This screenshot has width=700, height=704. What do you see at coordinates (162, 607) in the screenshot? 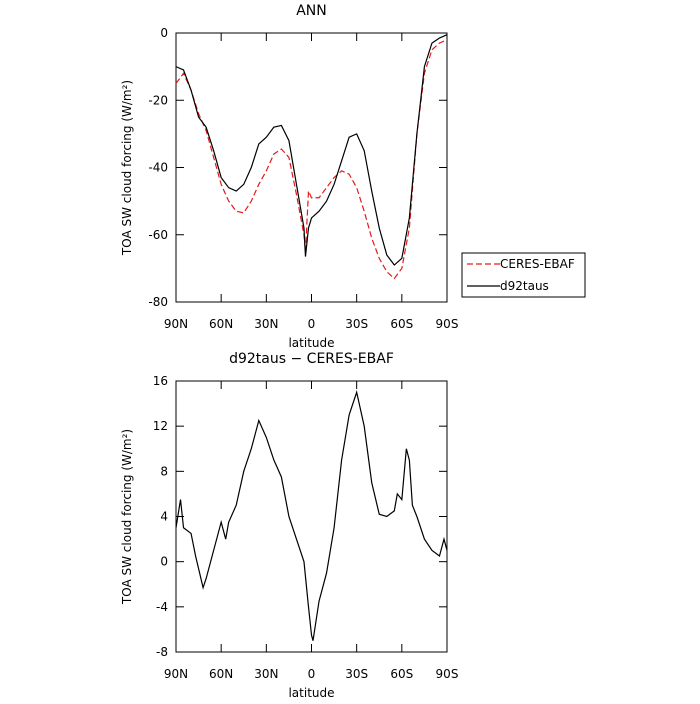
I see `y-tick-label: -4` at bounding box center [162, 607].